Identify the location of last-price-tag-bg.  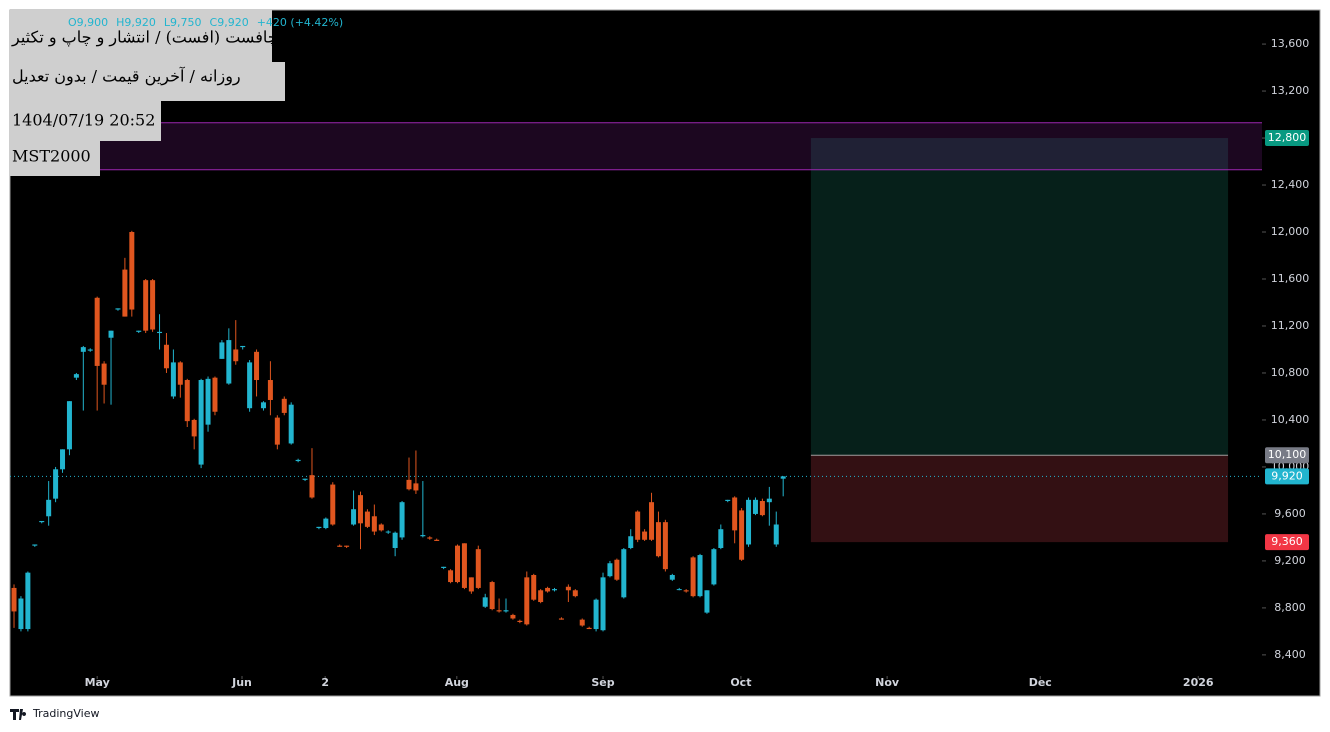
(1287, 476).